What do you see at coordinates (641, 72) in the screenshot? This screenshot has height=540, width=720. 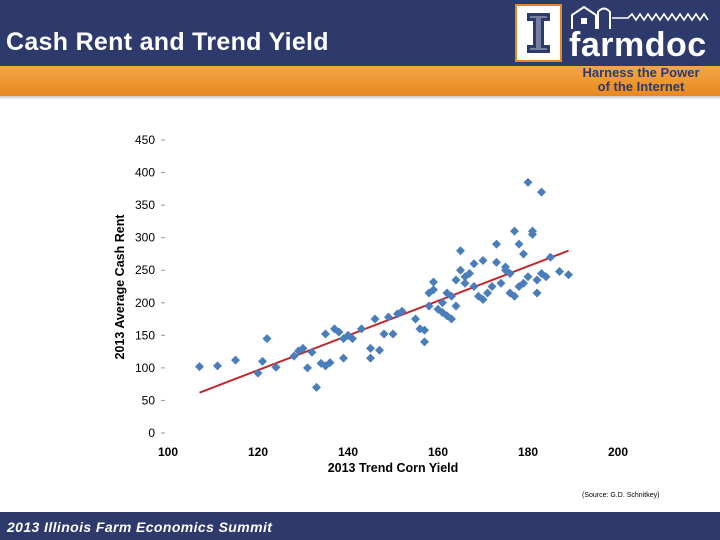 I see `tagline-line-1: Harness the Power` at bounding box center [641, 72].